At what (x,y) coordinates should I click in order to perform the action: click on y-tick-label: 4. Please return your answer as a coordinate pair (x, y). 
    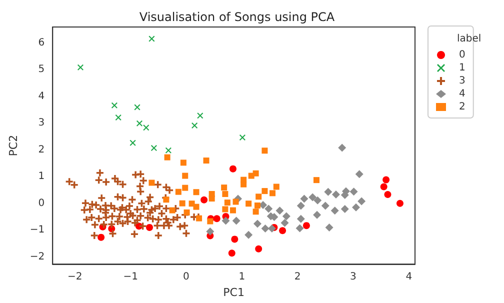
    Looking at the image, I should click on (41, 96).